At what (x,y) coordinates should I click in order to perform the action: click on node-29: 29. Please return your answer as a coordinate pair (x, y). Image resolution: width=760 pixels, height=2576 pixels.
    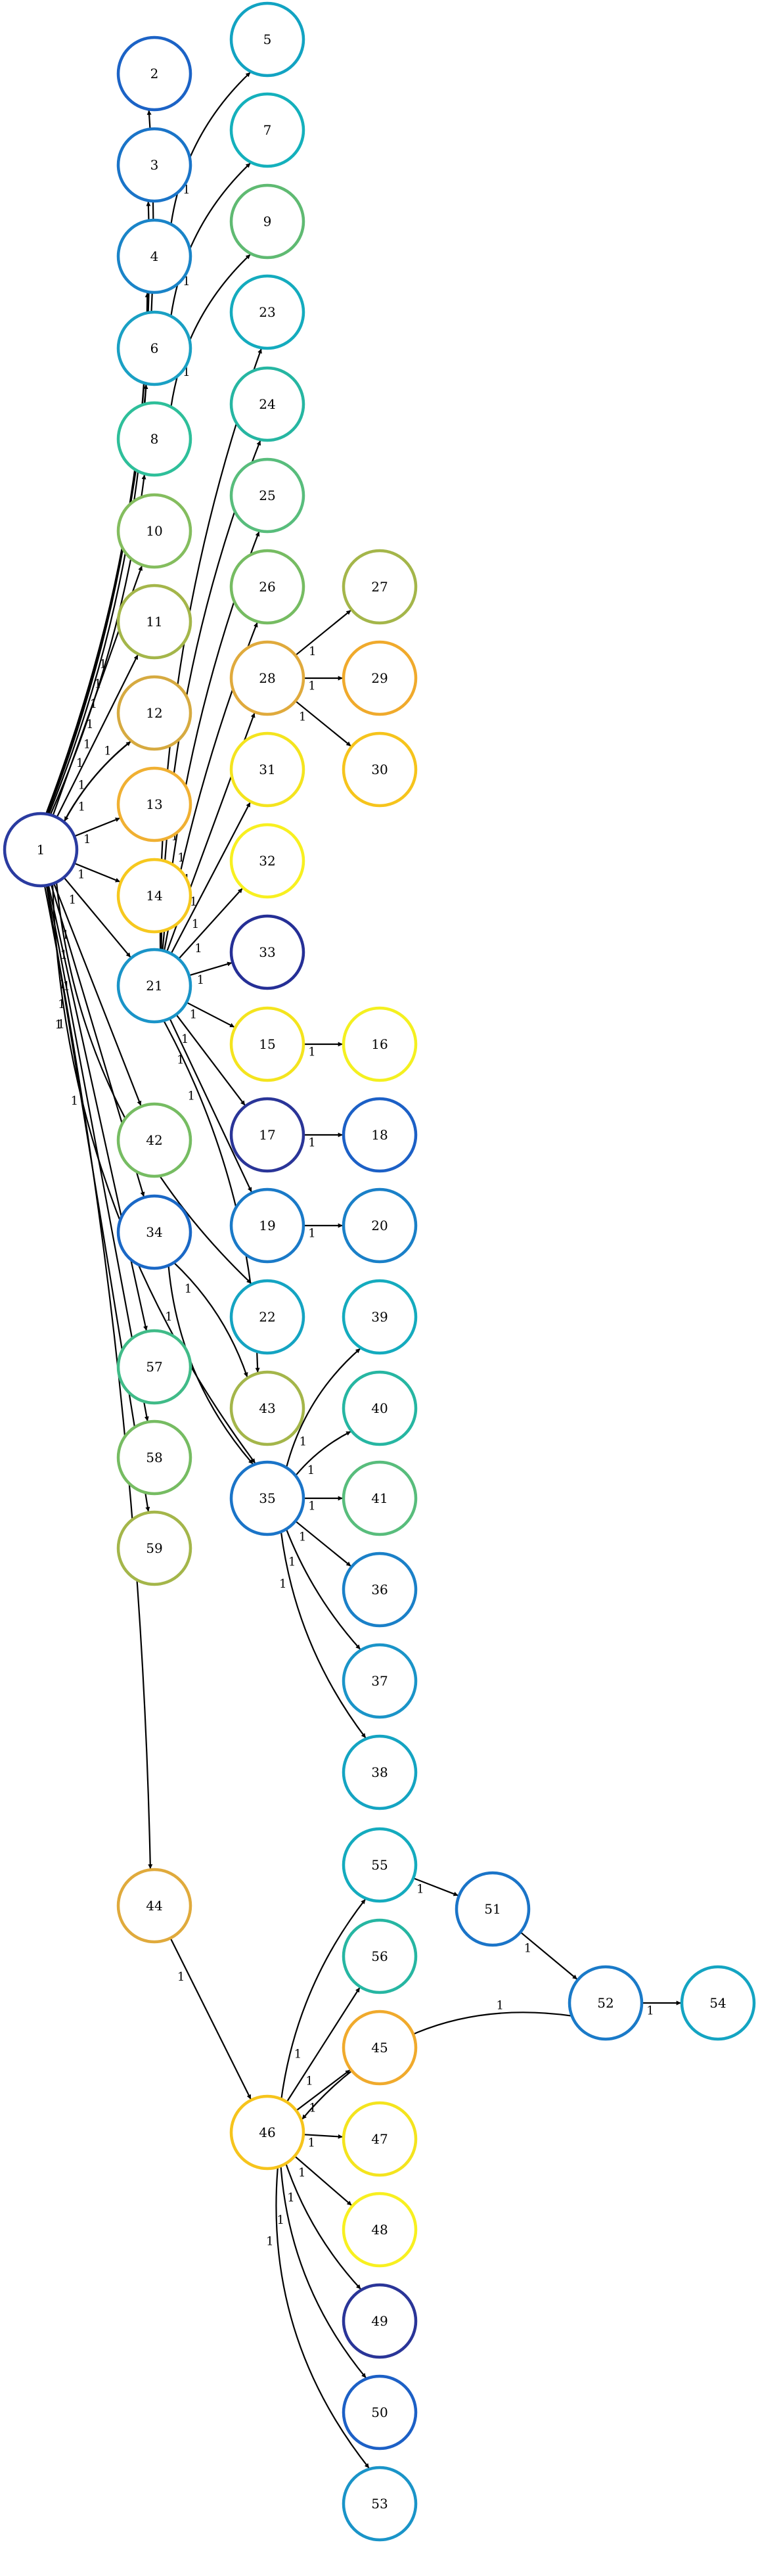
    Looking at the image, I should click on (380, 678).